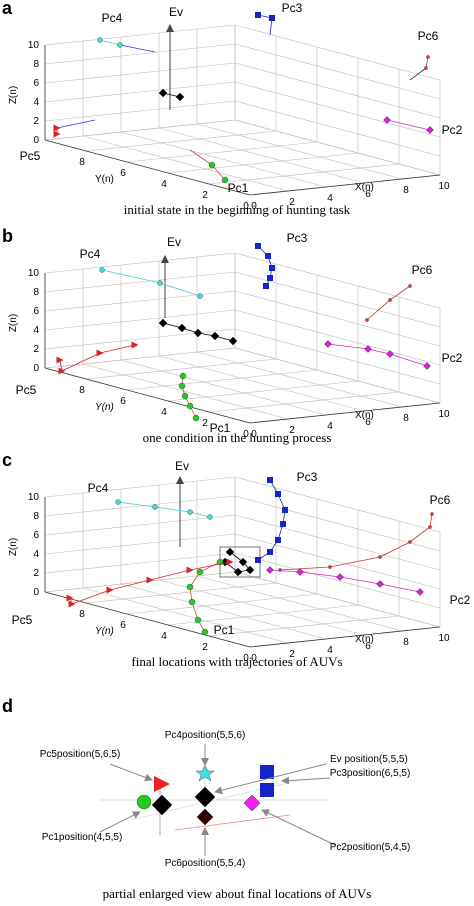  Describe the element at coordinates (370, 847) in the screenshot. I see `annotation: Pc2position(5,4,5)` at that location.